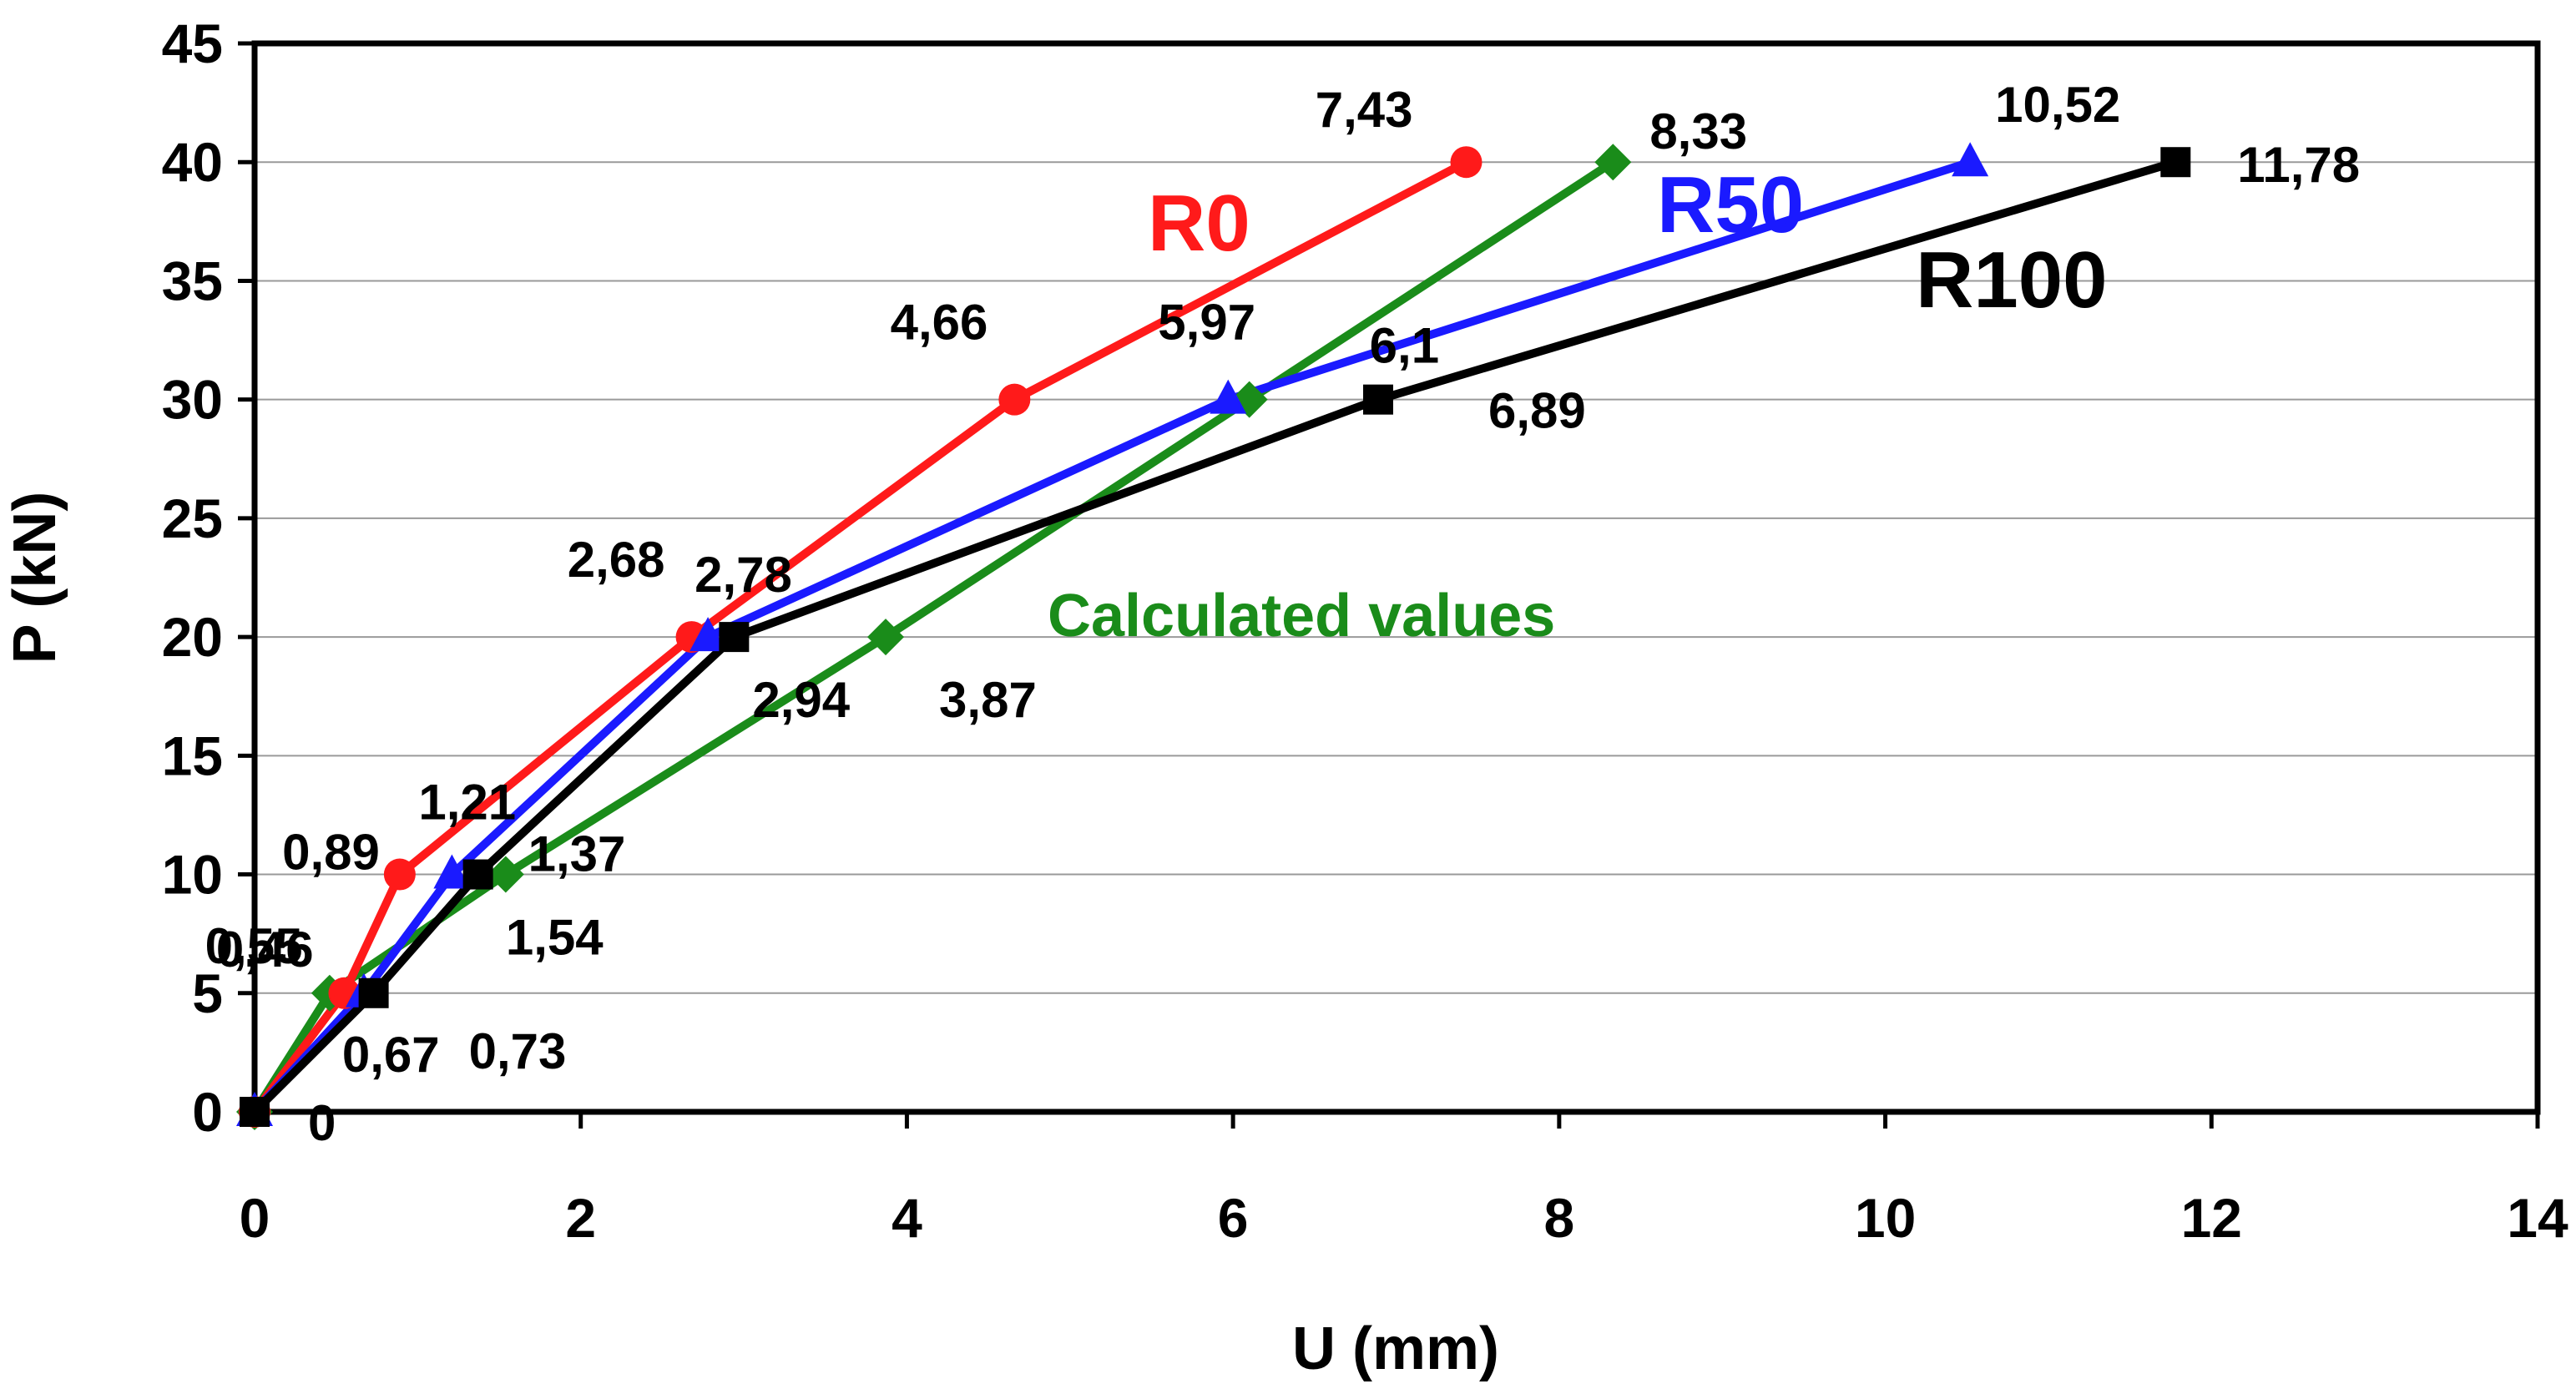 The width and height of the screenshot is (2576, 1399). What do you see at coordinates (192, 280) in the screenshot?
I see `y-tick-label-35: 35` at bounding box center [192, 280].